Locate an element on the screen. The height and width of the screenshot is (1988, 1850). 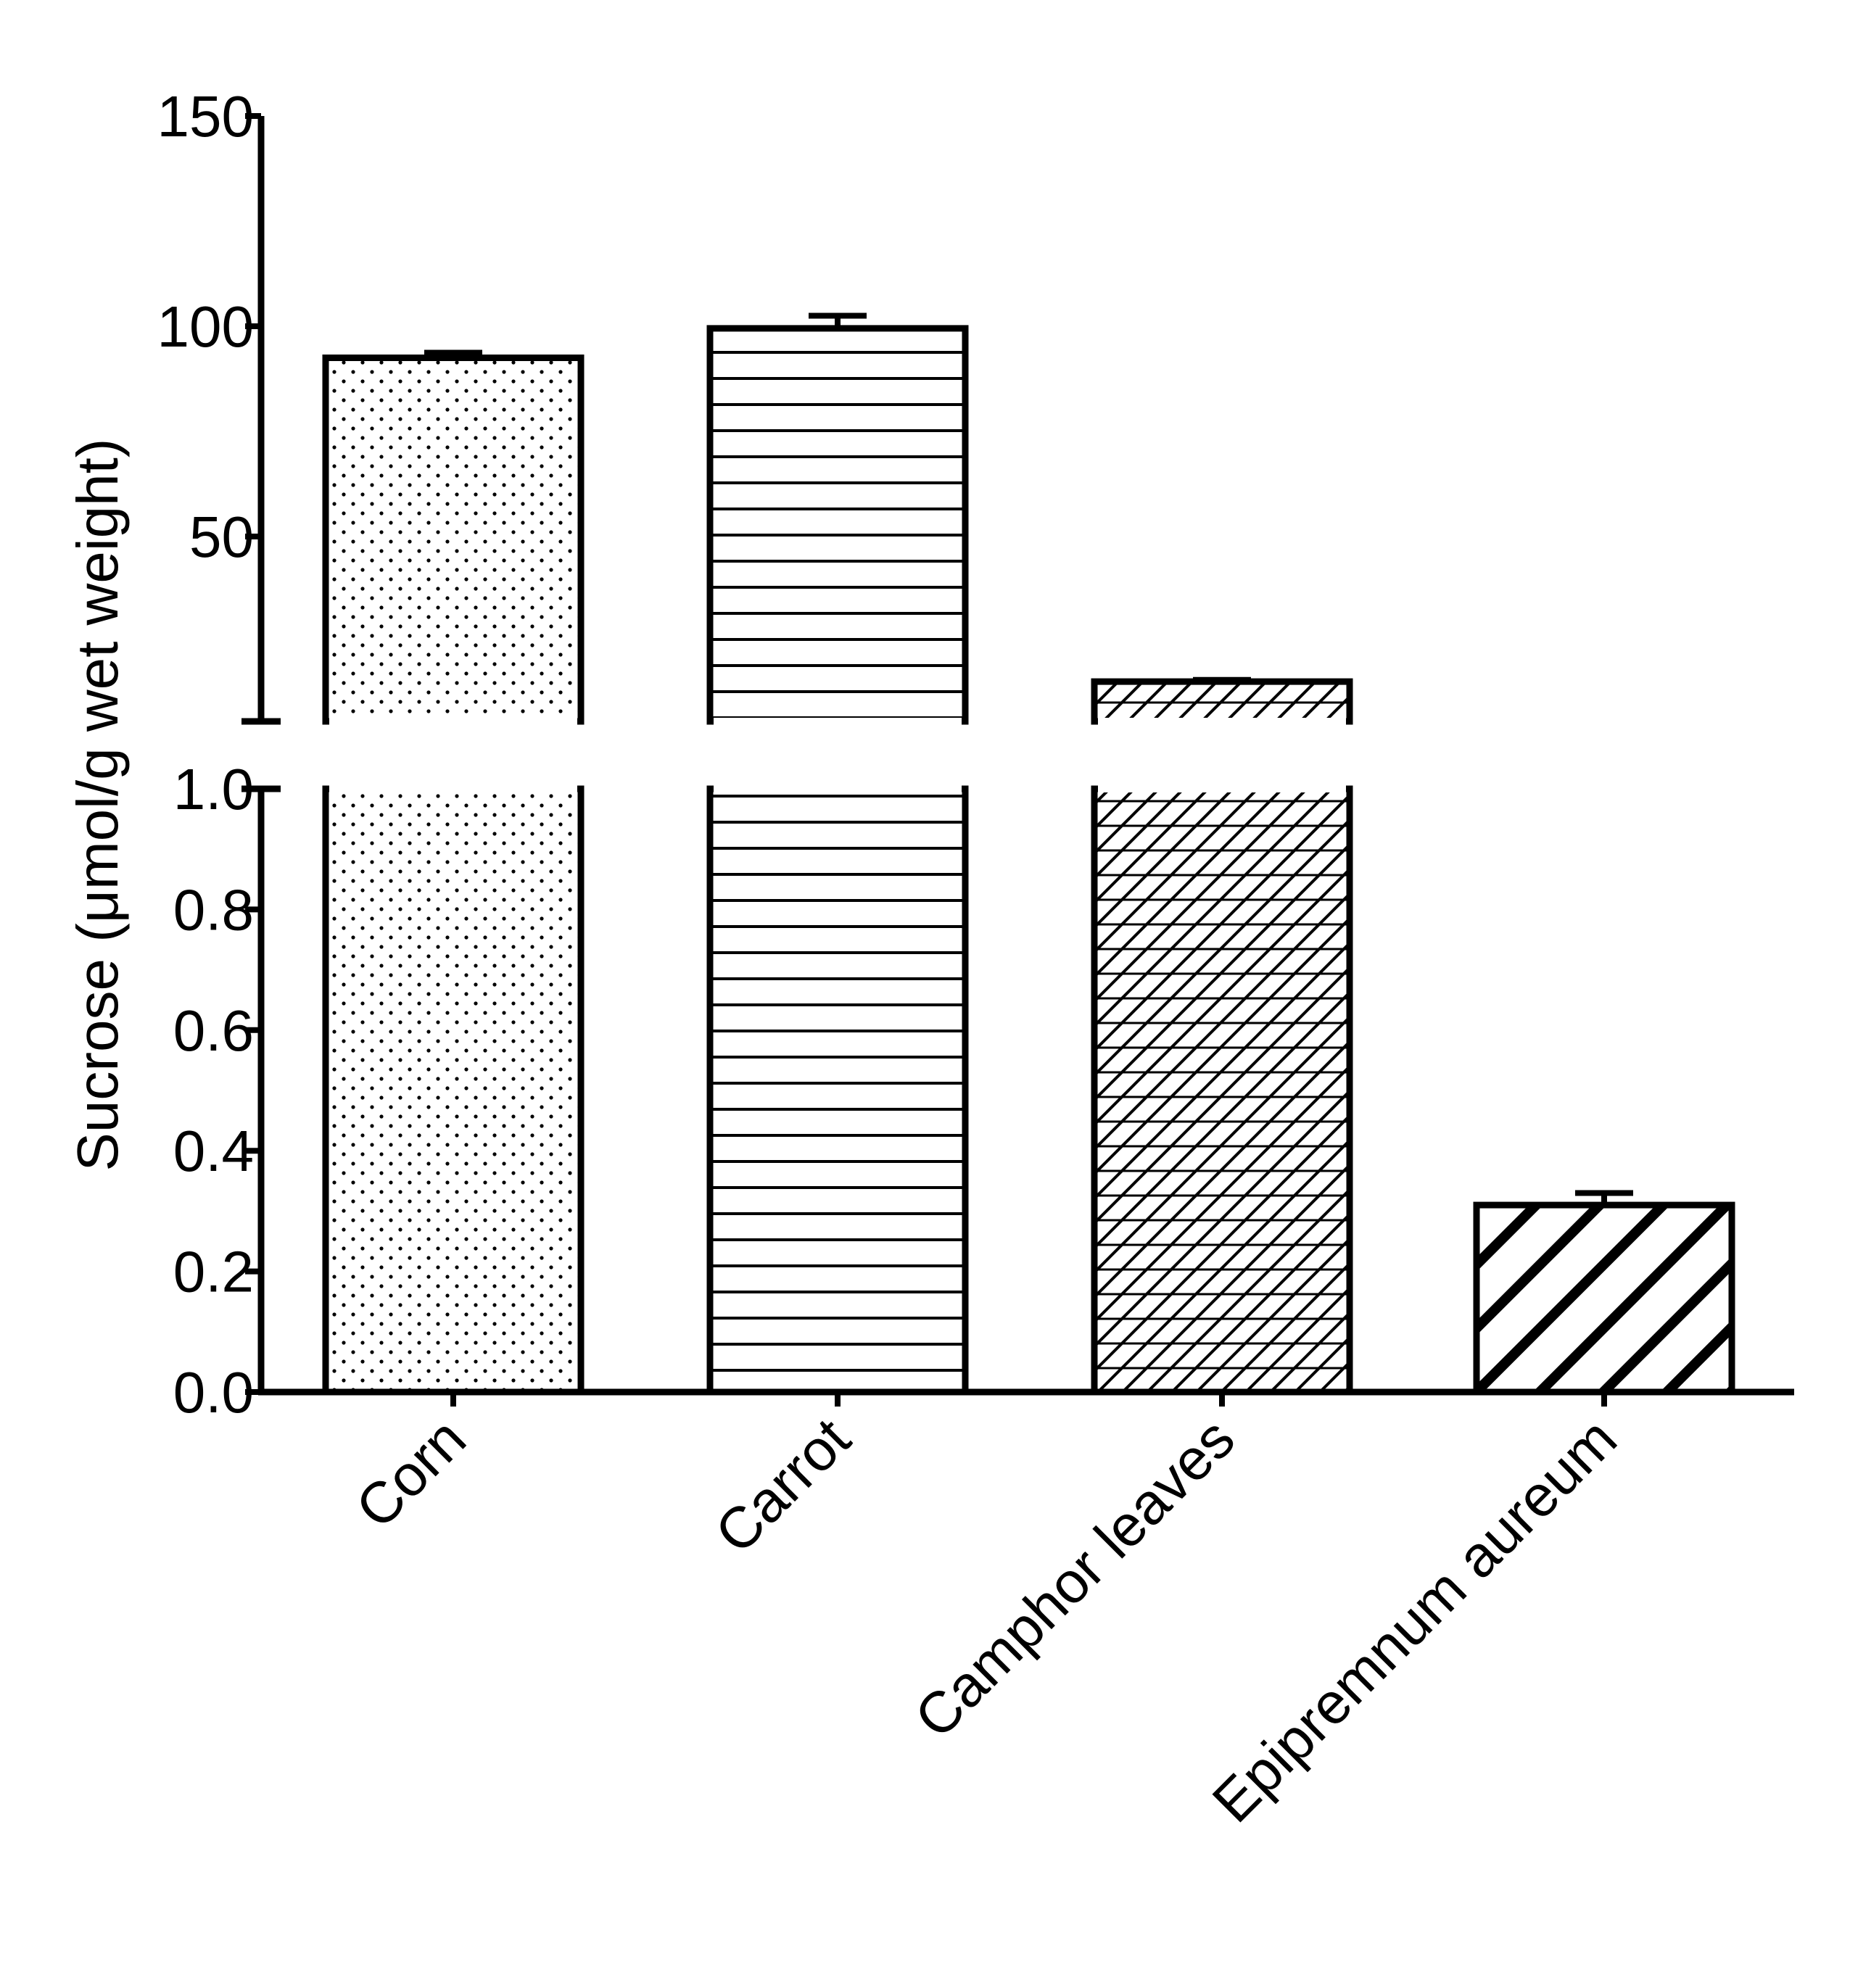
x-tick-label: Camphor leaves is located at coordinates (1074, 1578).